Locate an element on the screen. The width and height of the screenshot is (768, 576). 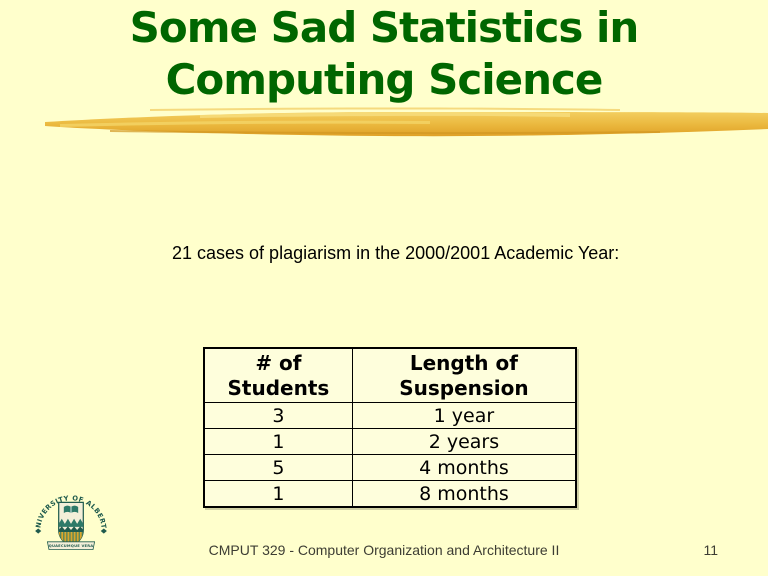
logo-motto-text: QUAECUMQUE VERA is located at coordinates (71, 546).